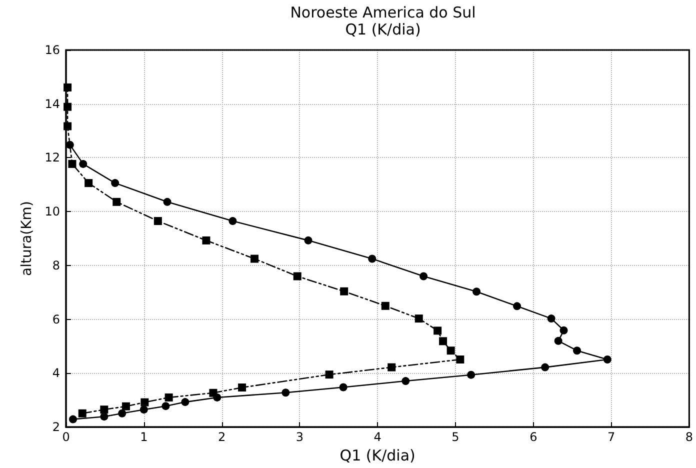 The height and width of the screenshot is (468, 696). Describe the element at coordinates (56, 427) in the screenshot. I see `y-tick-label: 2` at that location.